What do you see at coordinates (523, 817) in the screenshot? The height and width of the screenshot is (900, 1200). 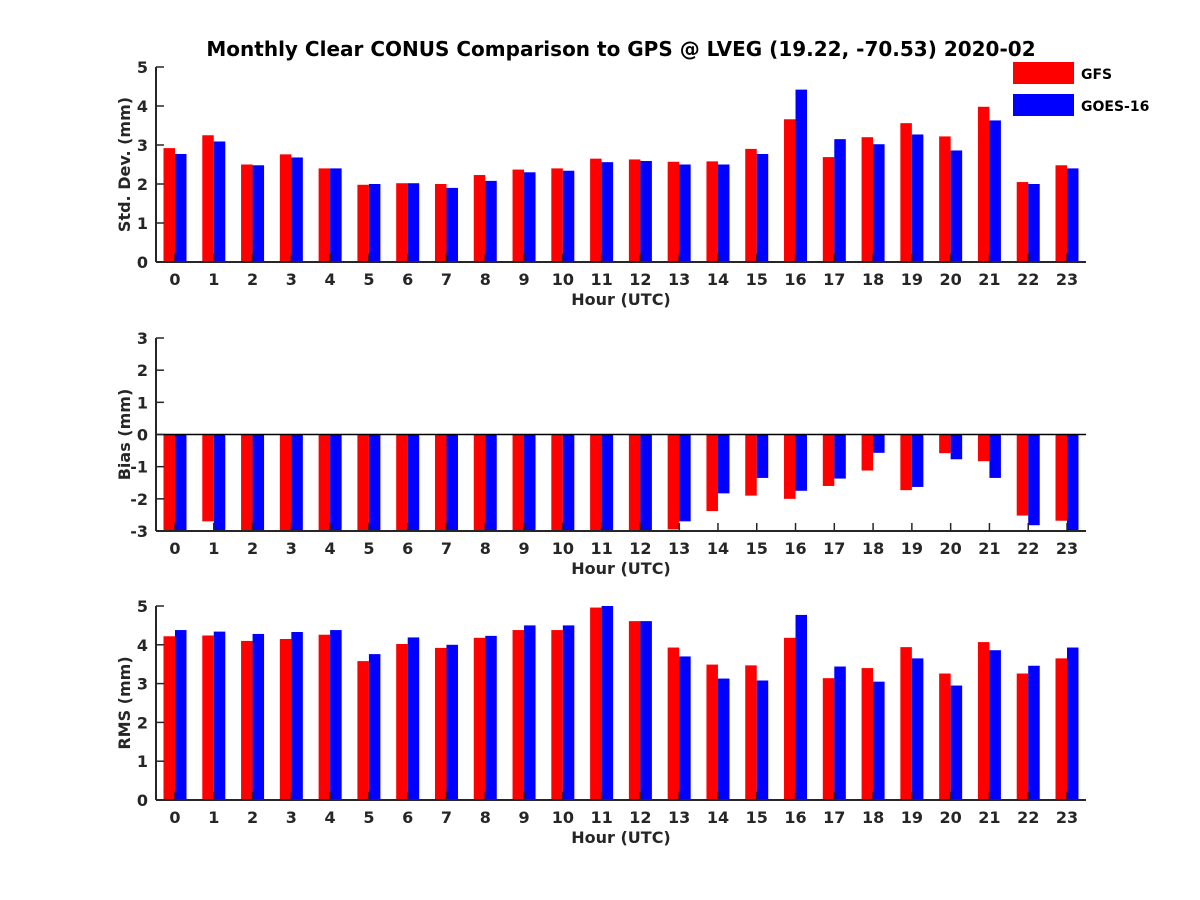 I see `x-tick-label: 9` at bounding box center [523, 817].